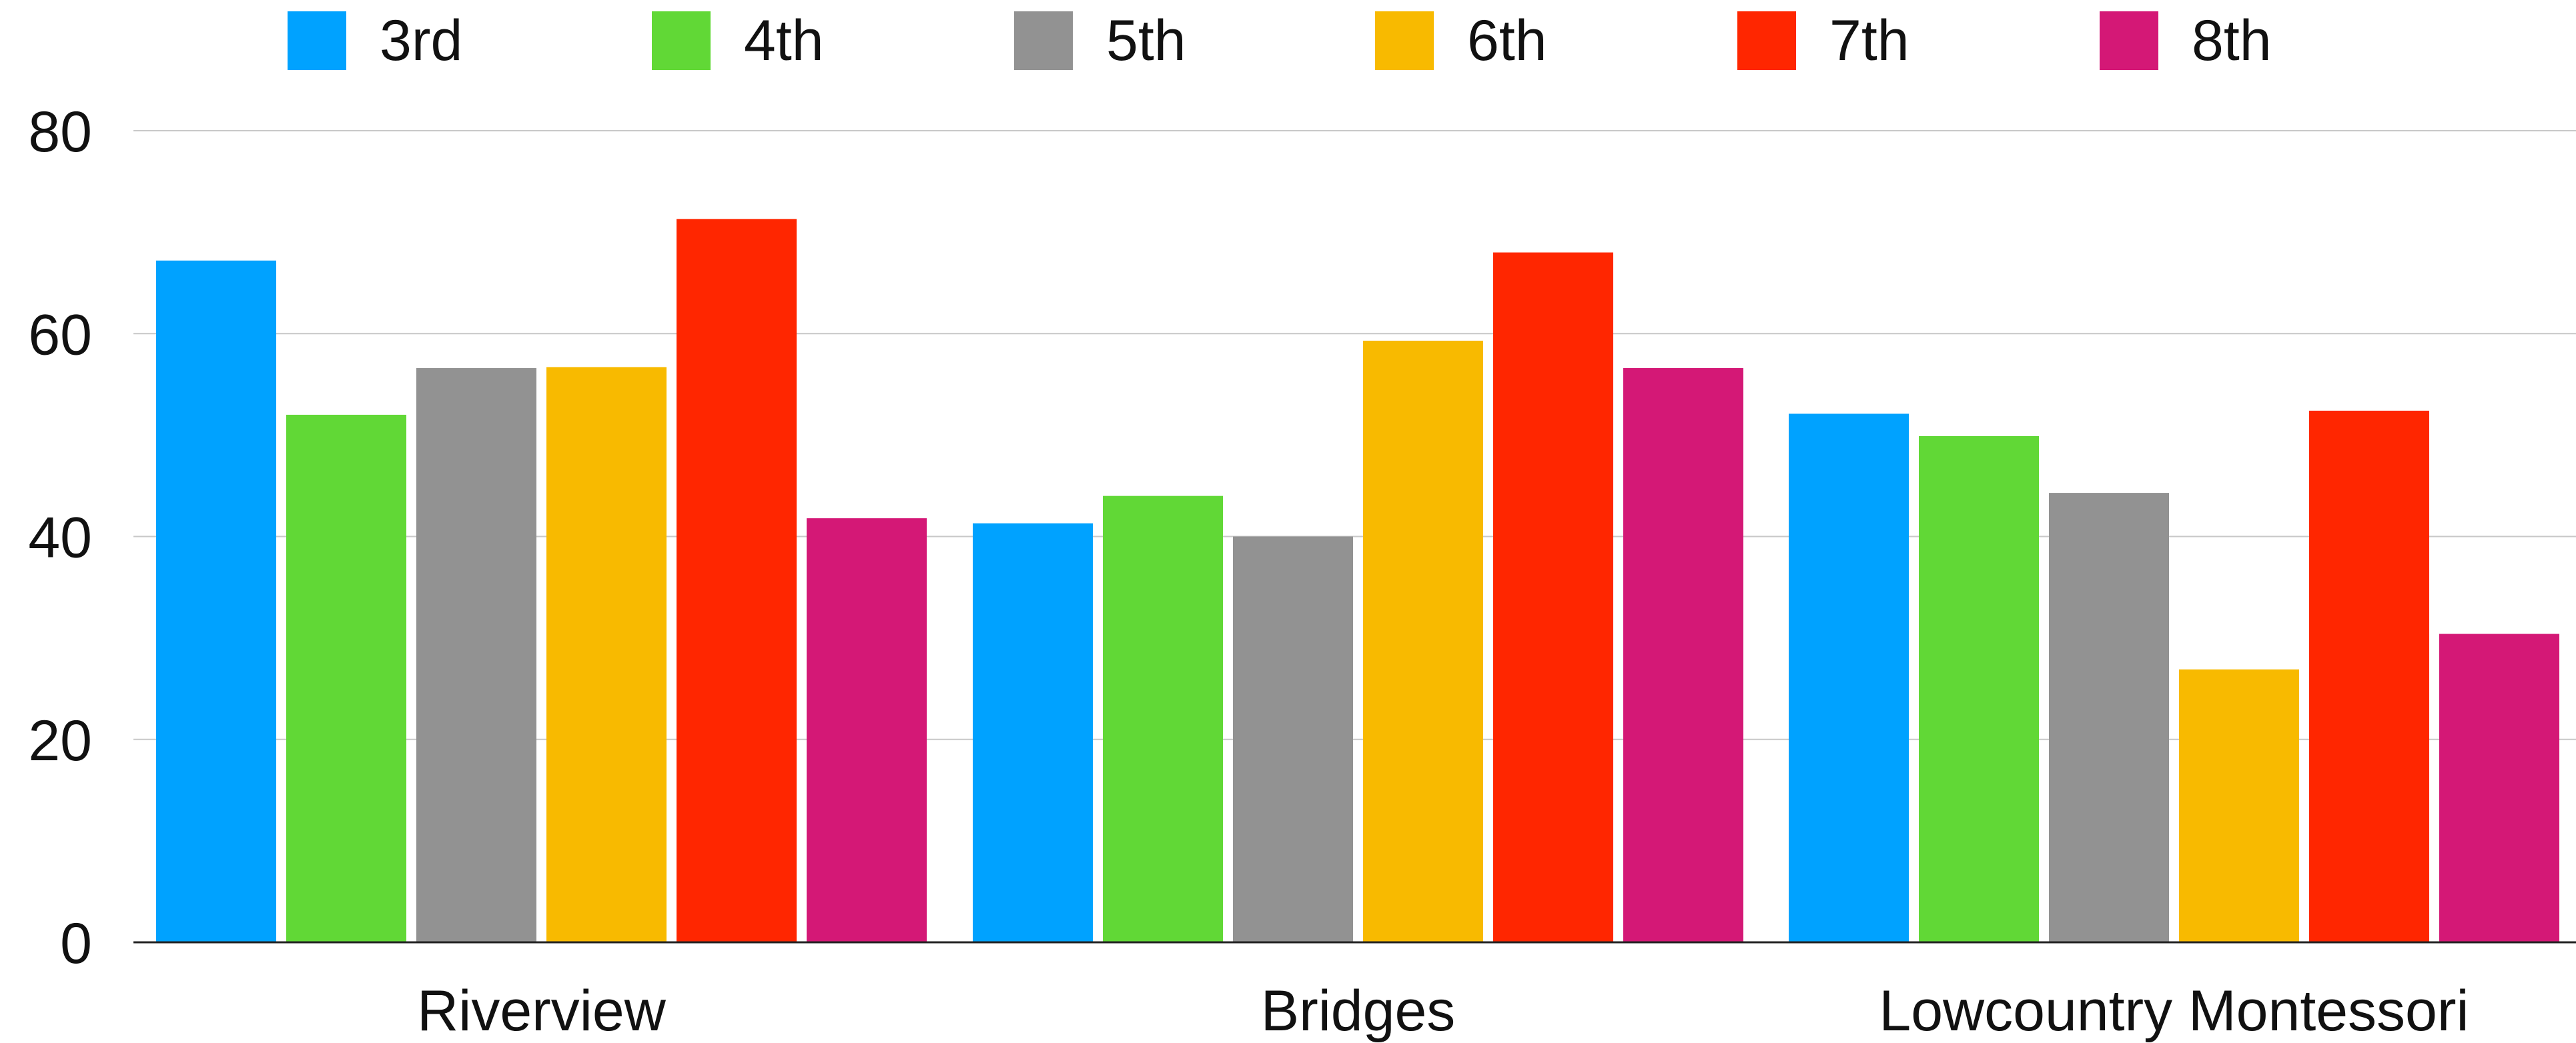 The image size is (2576, 1043). Describe the element at coordinates (76, 944) in the screenshot. I see `y-tick-label: 0` at that location.